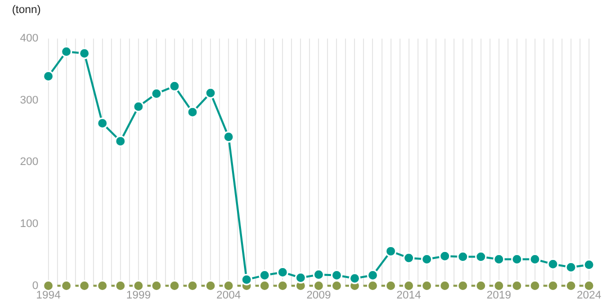  Describe the element at coordinates (29, 162) in the screenshot. I see `y-tick-label: 200` at that location.